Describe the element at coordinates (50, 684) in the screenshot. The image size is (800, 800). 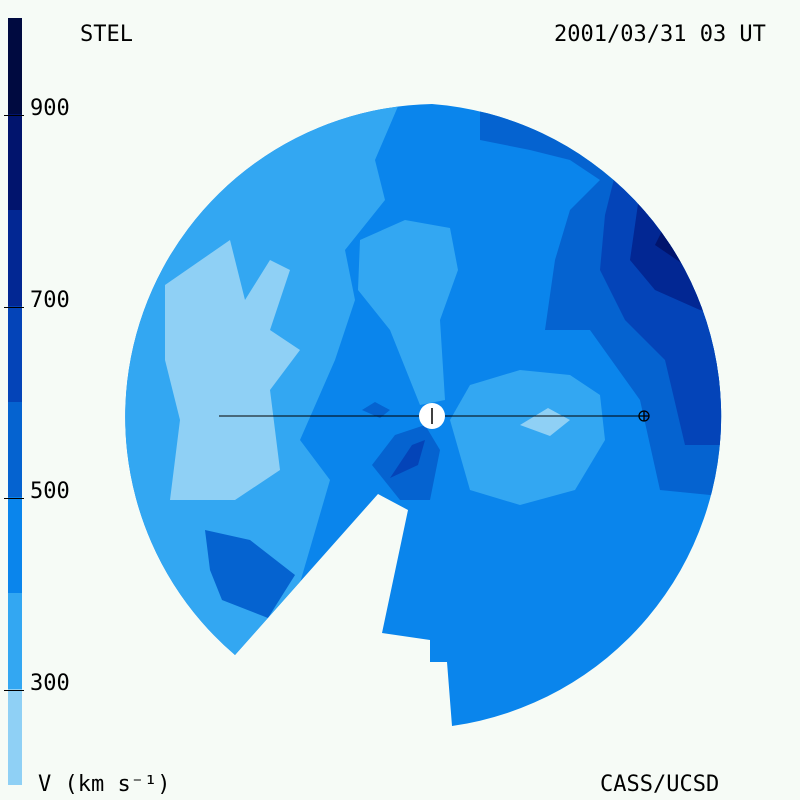
I see `colorbar-tick-label-300: 300` at that location.